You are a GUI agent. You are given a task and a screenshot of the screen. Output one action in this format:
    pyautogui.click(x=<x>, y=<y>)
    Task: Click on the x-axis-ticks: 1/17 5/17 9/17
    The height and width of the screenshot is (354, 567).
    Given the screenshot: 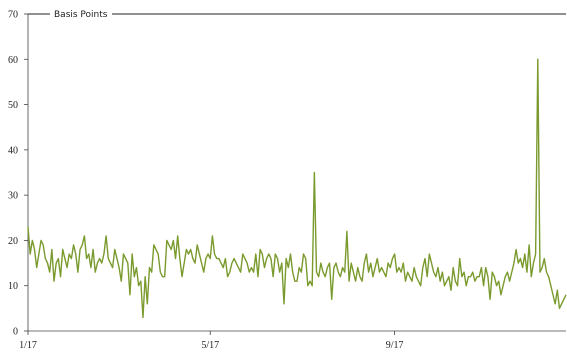 What is the action you would take?
    pyautogui.click(x=211, y=341)
    